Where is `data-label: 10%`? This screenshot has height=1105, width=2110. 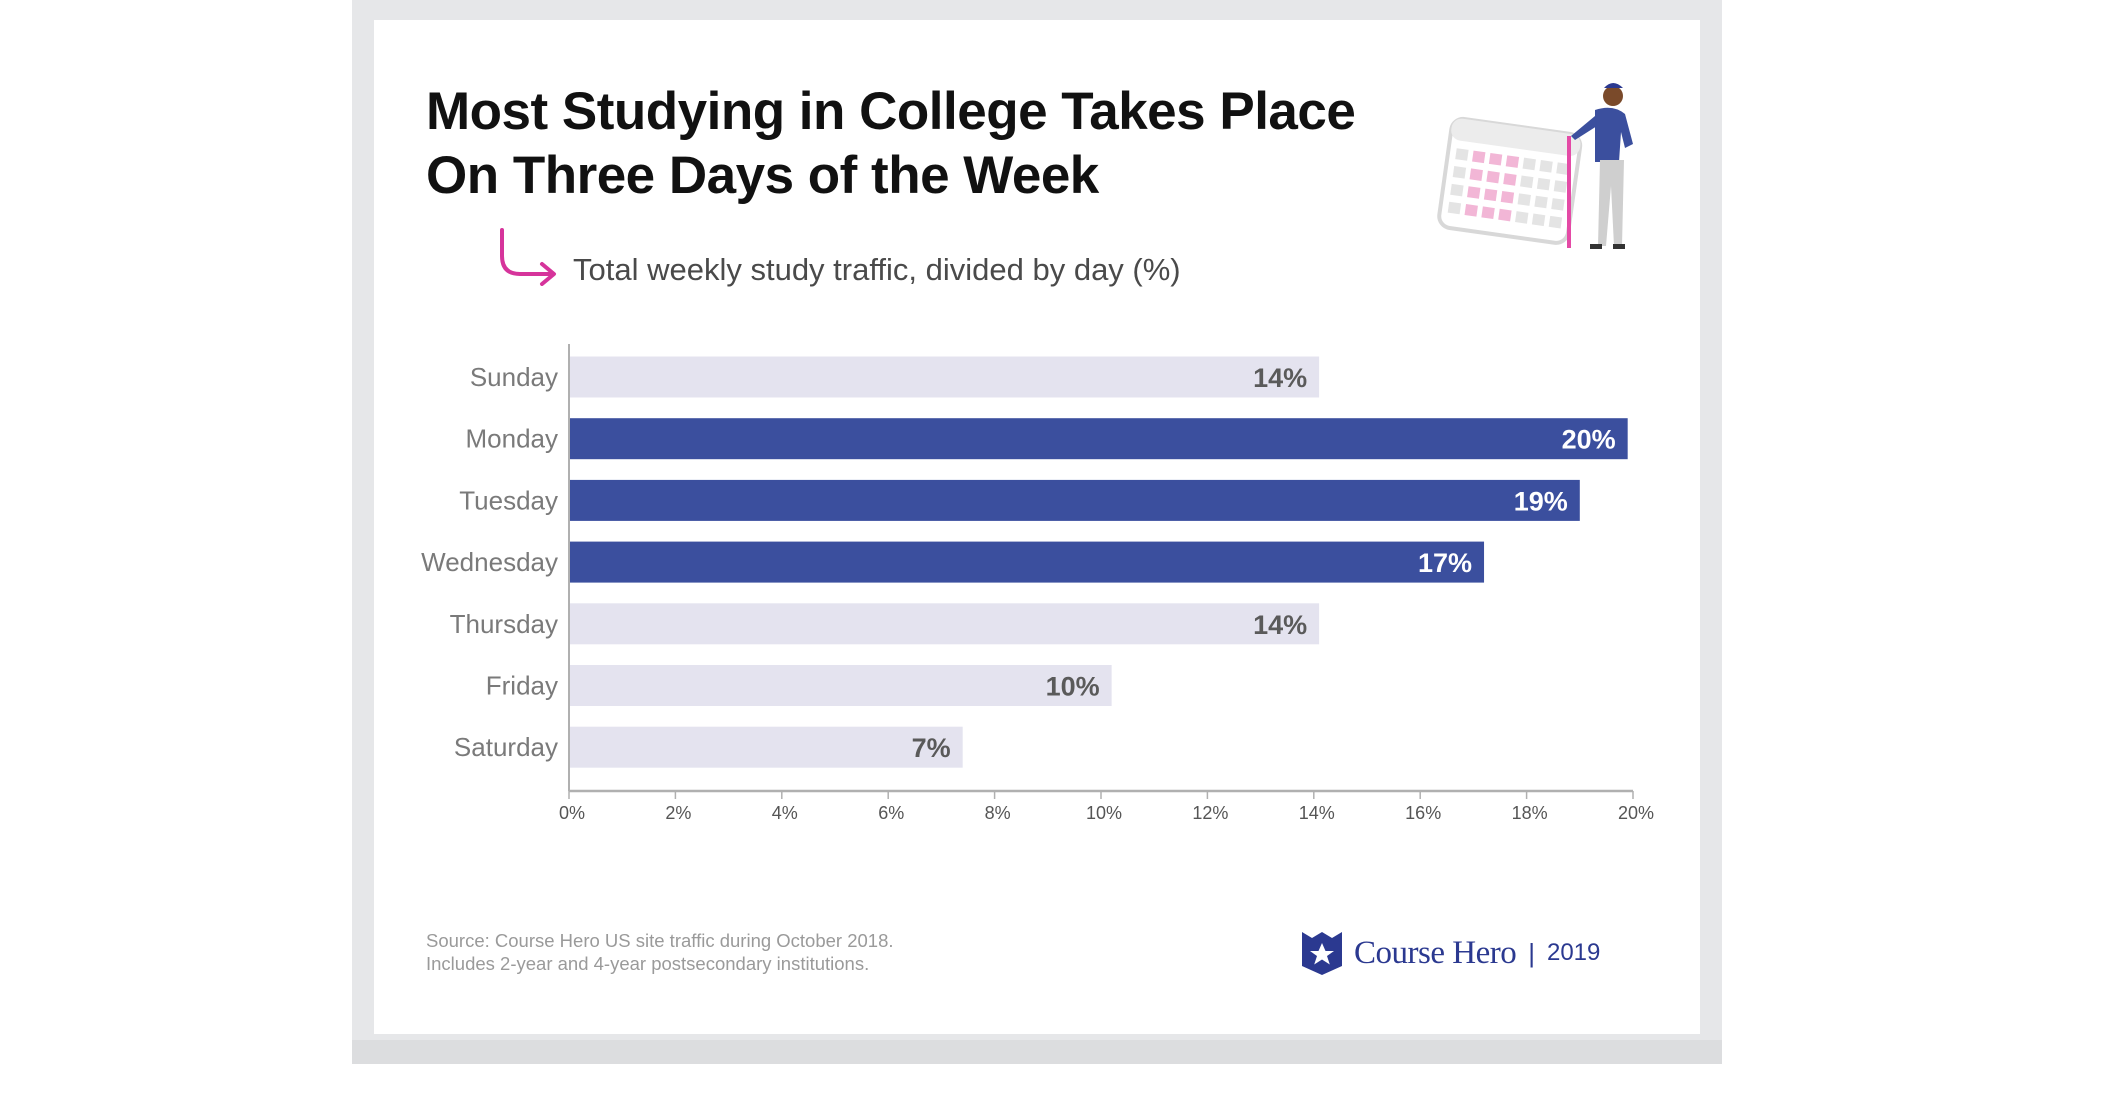
data-label: 10% is located at coordinates (1073, 687).